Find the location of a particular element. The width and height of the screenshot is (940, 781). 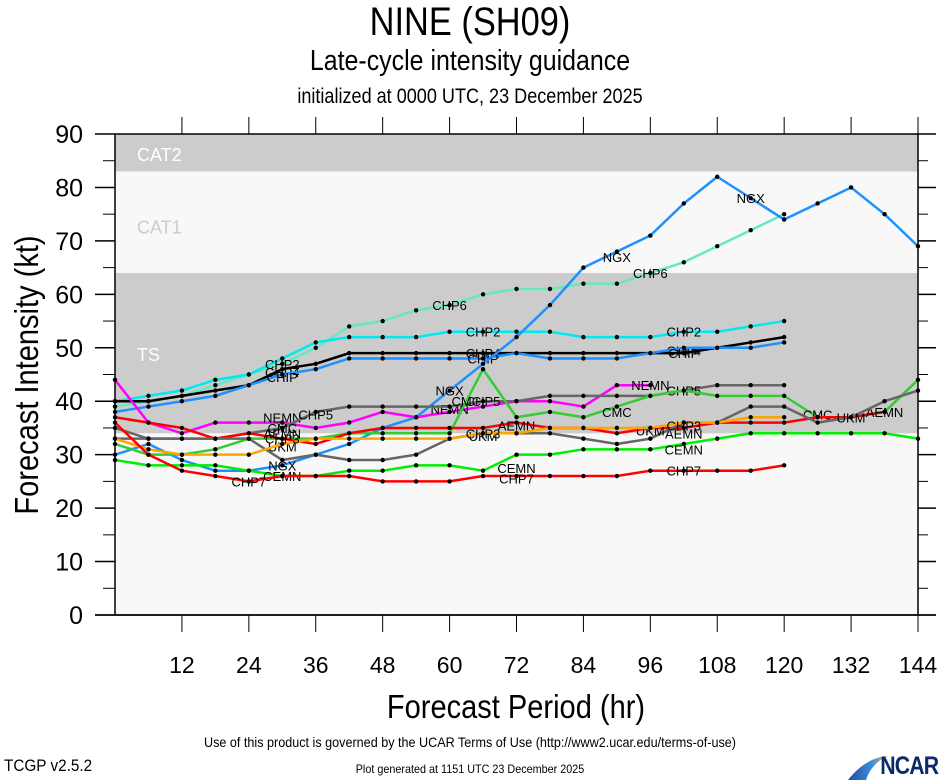

series-line-aemn is located at coordinates (499, 428).